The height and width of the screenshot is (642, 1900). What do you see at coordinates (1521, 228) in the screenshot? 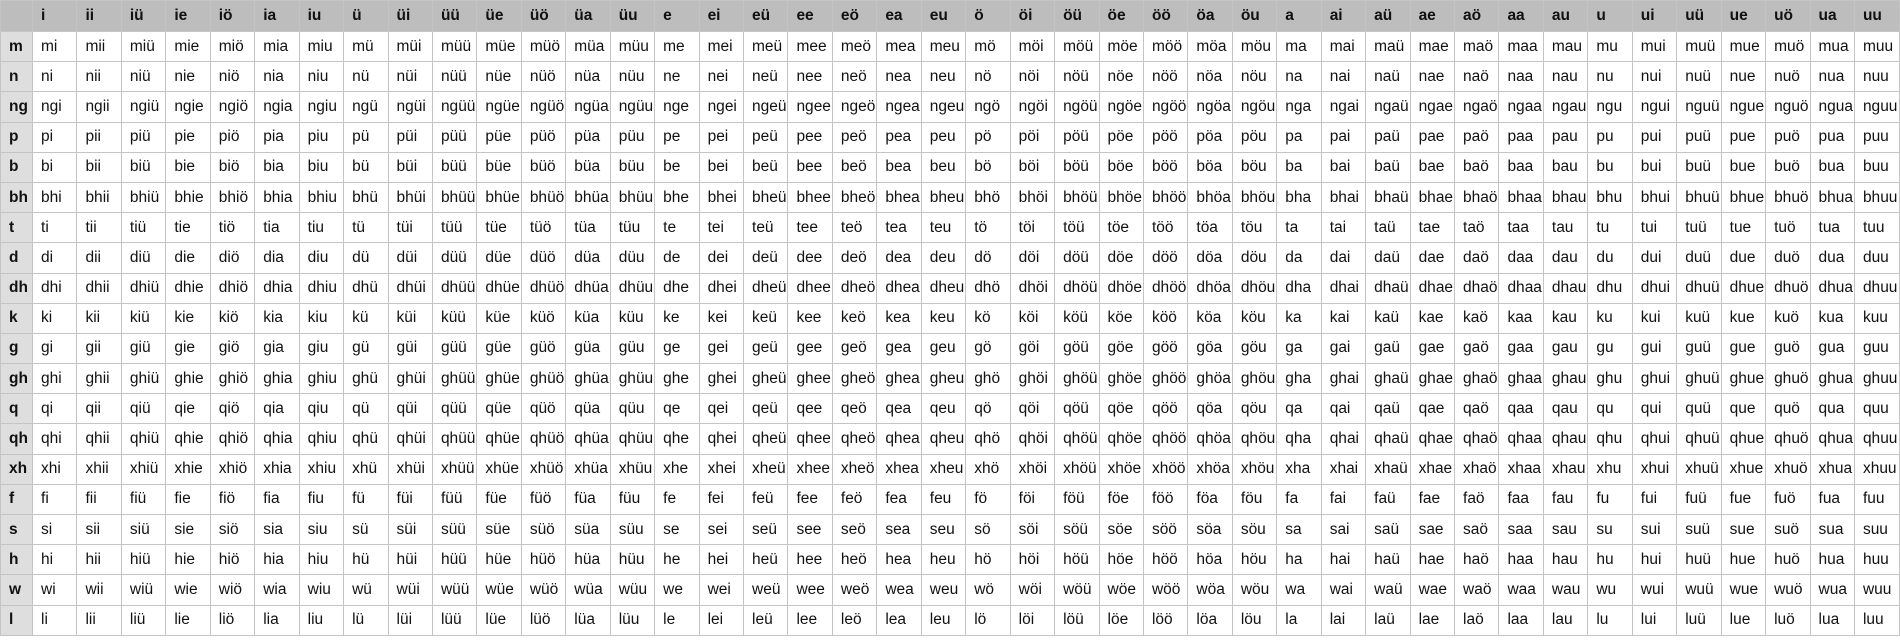
I see `syllable-cell: taa` at bounding box center [1521, 228].